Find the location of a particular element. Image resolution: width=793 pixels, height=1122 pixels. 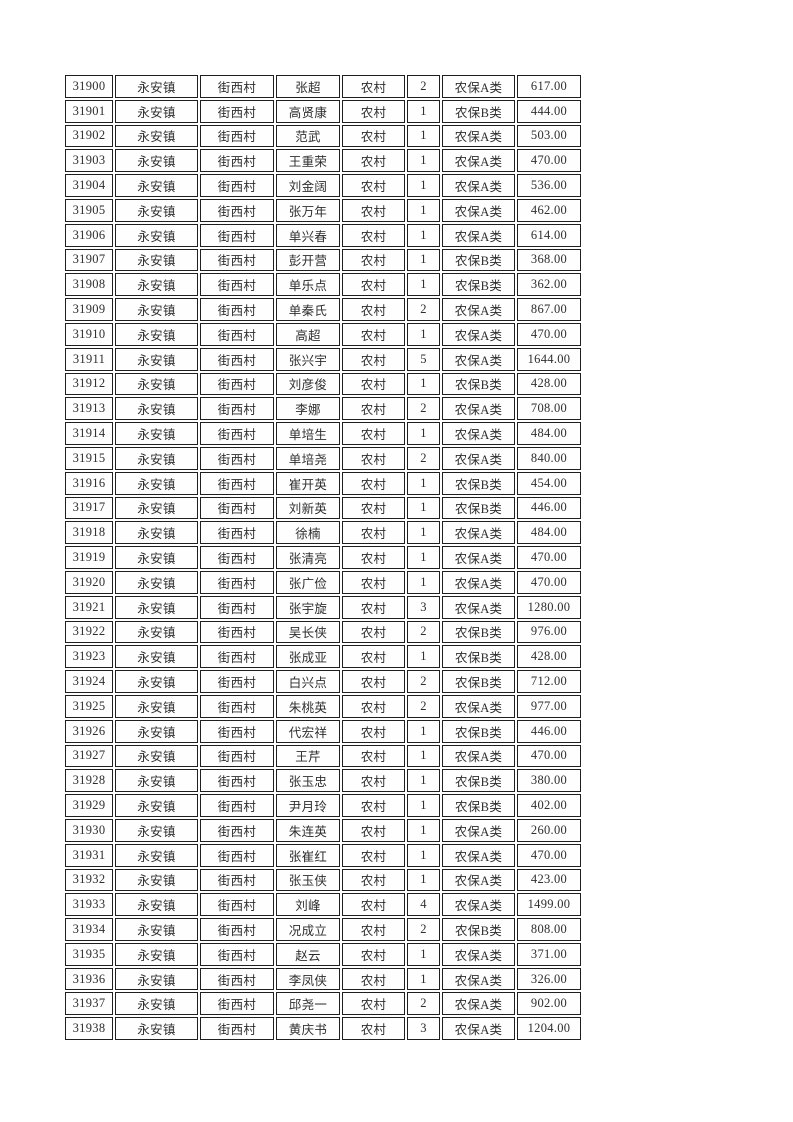

table-row: 31918 永安镇 街西村 徐楠 农村 1 农保A类 484.00 is located at coordinates (323, 533).